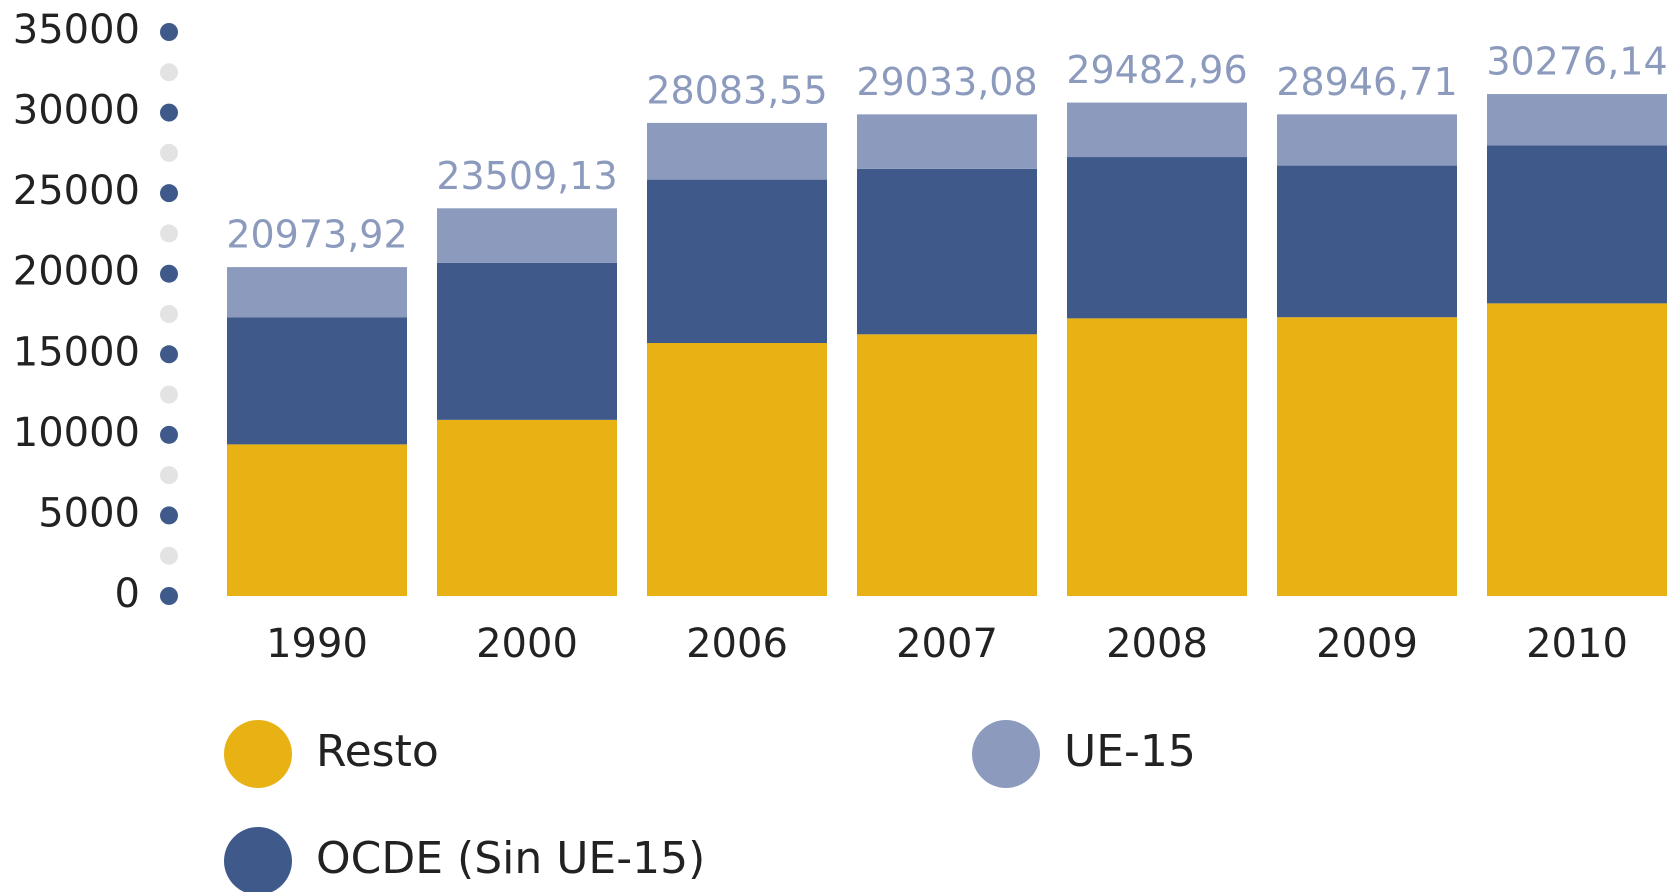  What do you see at coordinates (316, 235) in the screenshot?
I see `total-label: 20973,92` at bounding box center [316, 235].